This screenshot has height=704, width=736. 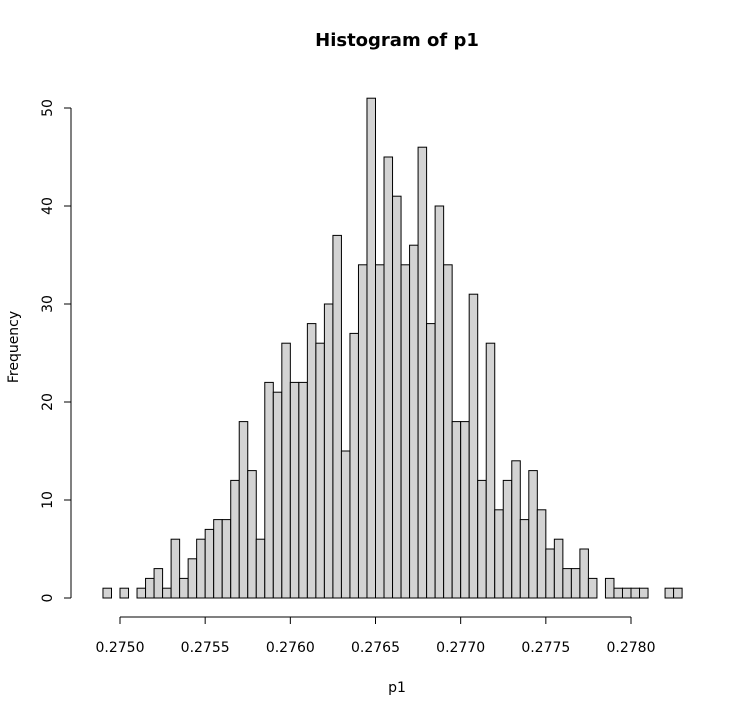 What do you see at coordinates (48, 402) in the screenshot?
I see `y-tick-label: 20` at bounding box center [48, 402].